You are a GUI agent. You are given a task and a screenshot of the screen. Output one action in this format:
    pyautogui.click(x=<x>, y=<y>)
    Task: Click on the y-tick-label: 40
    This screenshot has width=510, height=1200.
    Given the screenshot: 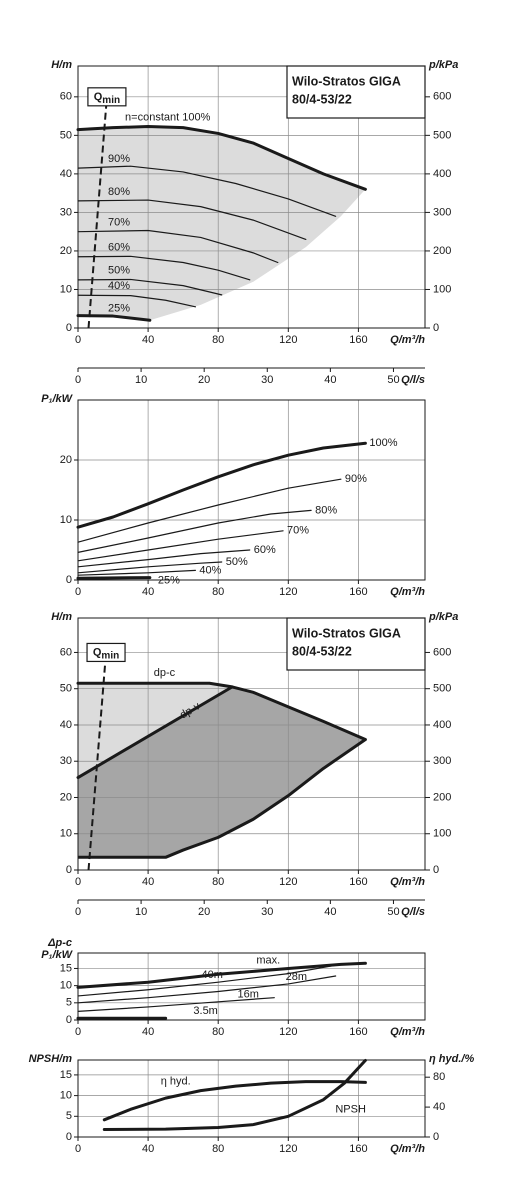 What is the action you would take?
    pyautogui.click(x=66, y=174)
    